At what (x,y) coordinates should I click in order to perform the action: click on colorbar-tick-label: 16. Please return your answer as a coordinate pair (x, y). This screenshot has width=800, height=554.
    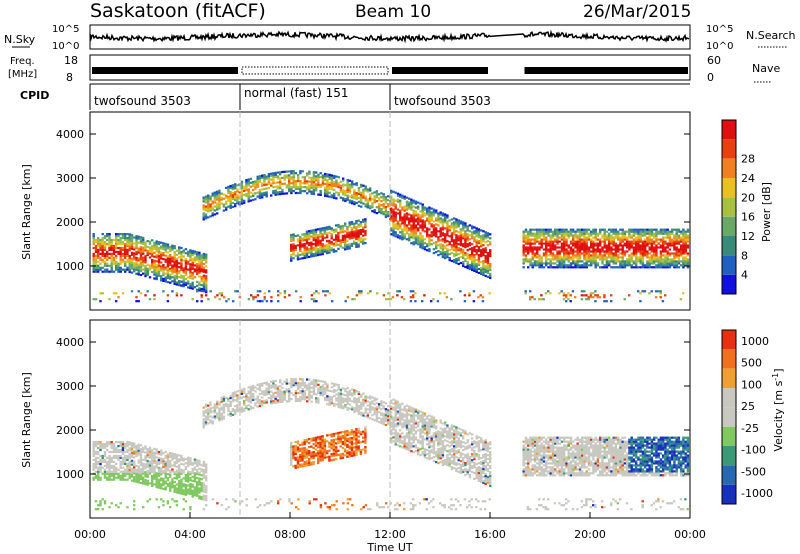
    Looking at the image, I should click on (748, 217).